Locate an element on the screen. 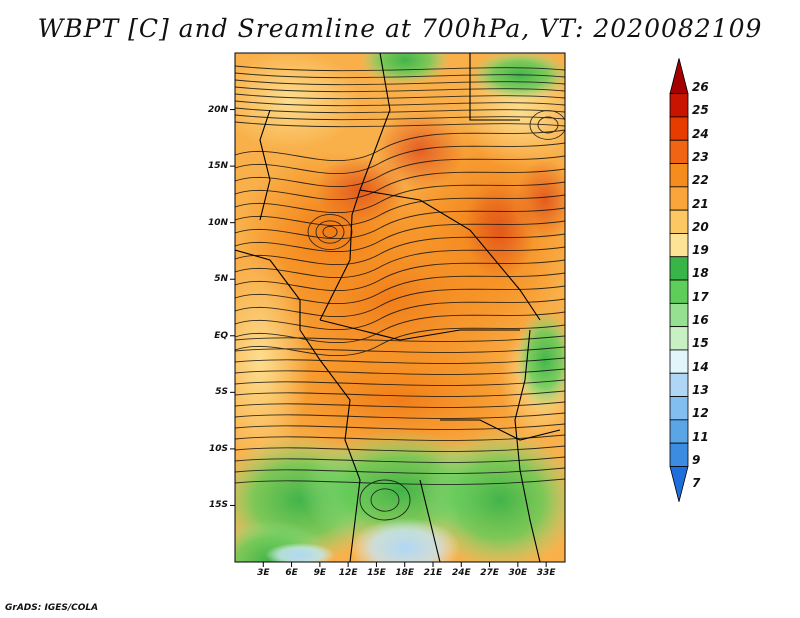 The image size is (800, 618). lon-label: 3E is located at coordinates (263, 573).